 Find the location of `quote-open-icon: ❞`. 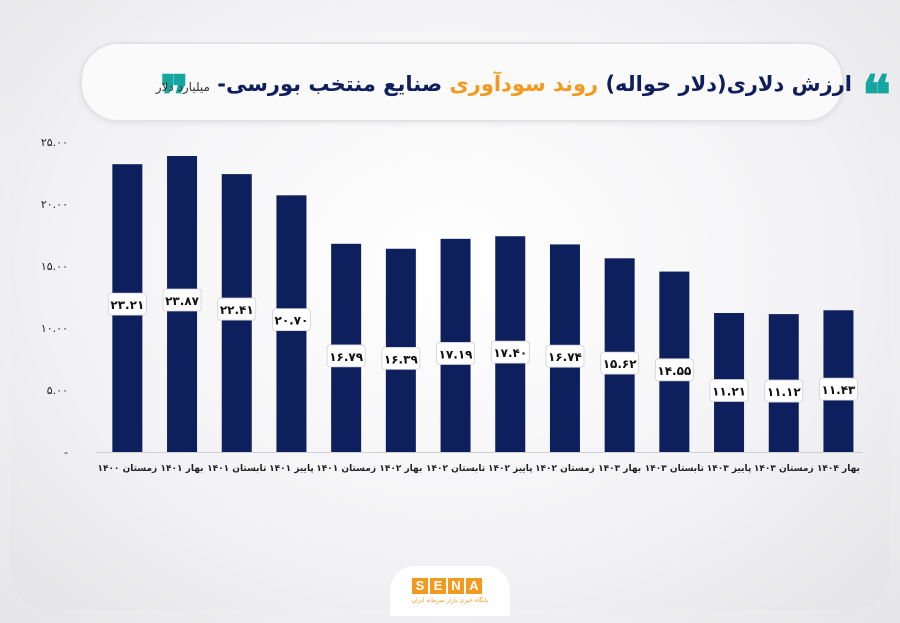

quote-open-icon: ❞ is located at coordinates (175, 95).